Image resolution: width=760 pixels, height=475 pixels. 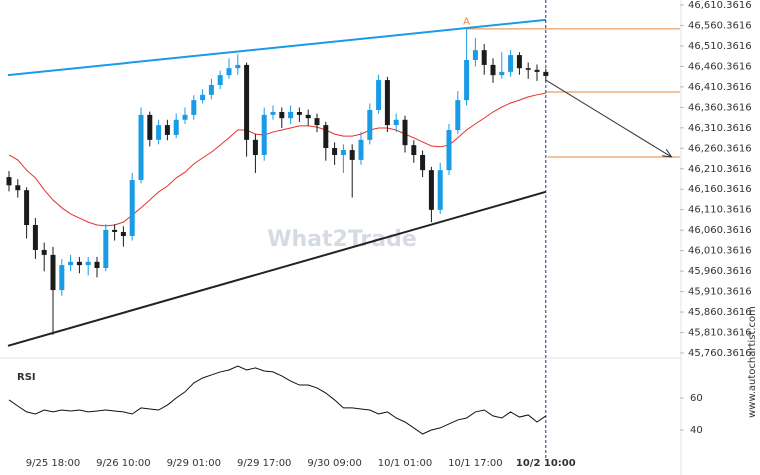 What do you see at coordinates (720, 87) in the screenshot?
I see `y-tick-label: 46,410.3616` at bounding box center [720, 87].